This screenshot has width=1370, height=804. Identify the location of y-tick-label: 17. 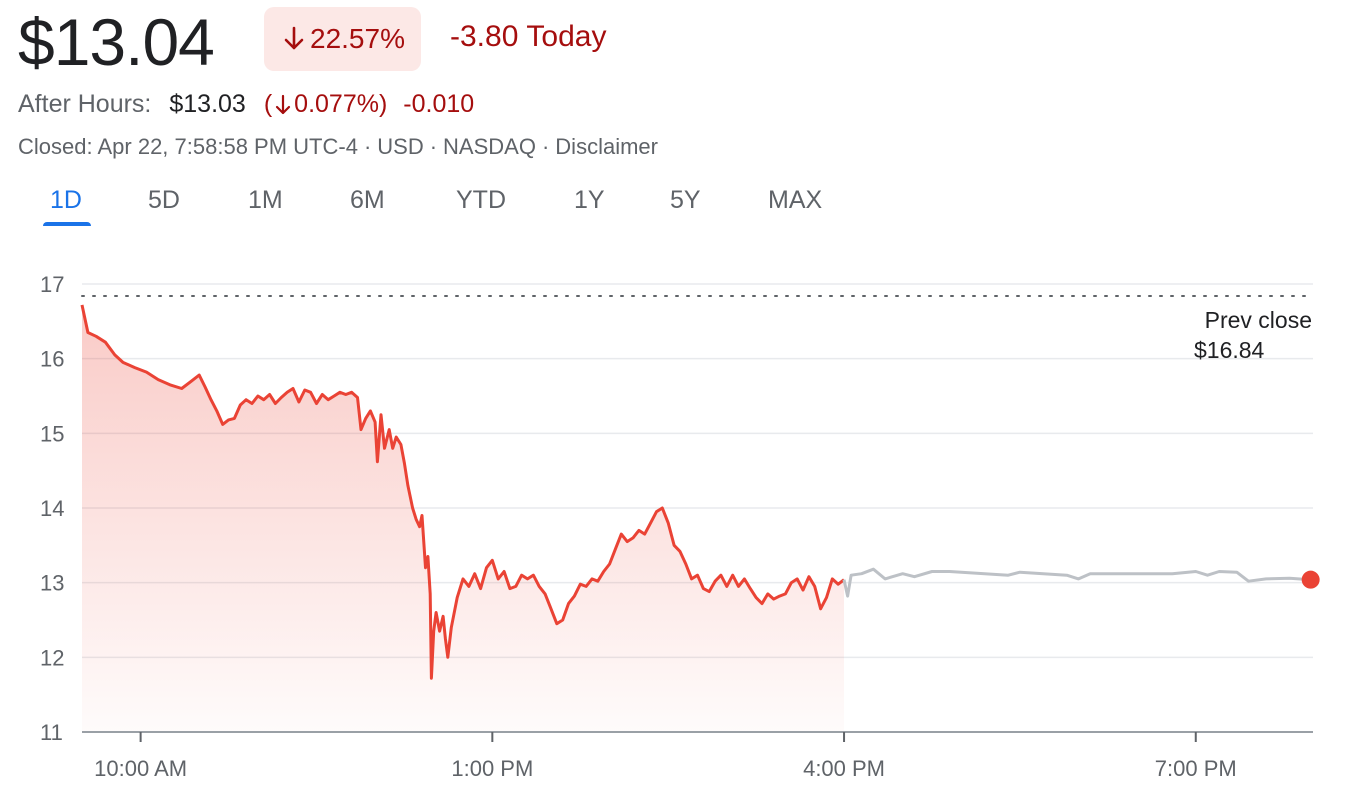
(52, 284).